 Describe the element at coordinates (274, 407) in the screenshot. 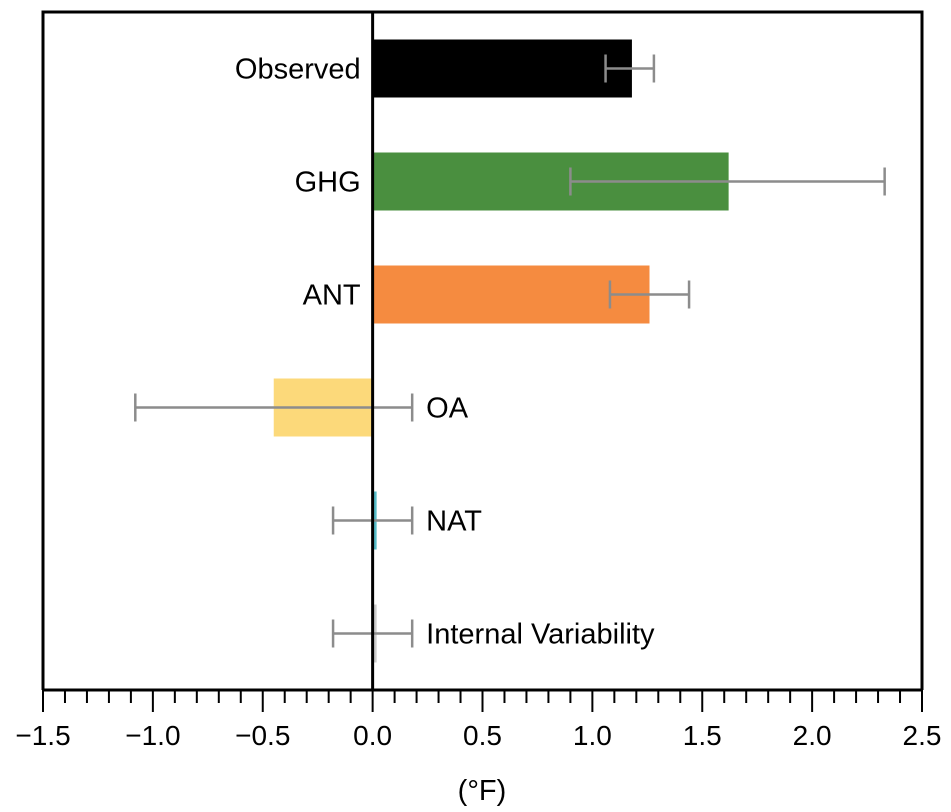

I see `error-bar-oa` at that location.